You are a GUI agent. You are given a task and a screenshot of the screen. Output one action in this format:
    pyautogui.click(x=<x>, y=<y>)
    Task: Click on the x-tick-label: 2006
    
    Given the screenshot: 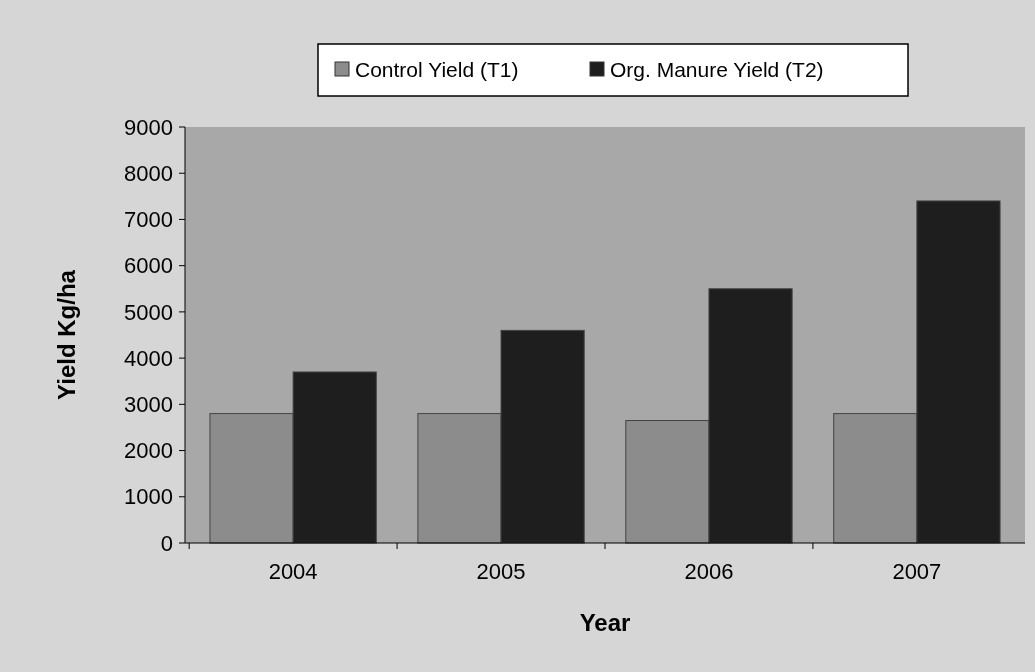 What is the action you would take?
    pyautogui.click(x=709, y=571)
    